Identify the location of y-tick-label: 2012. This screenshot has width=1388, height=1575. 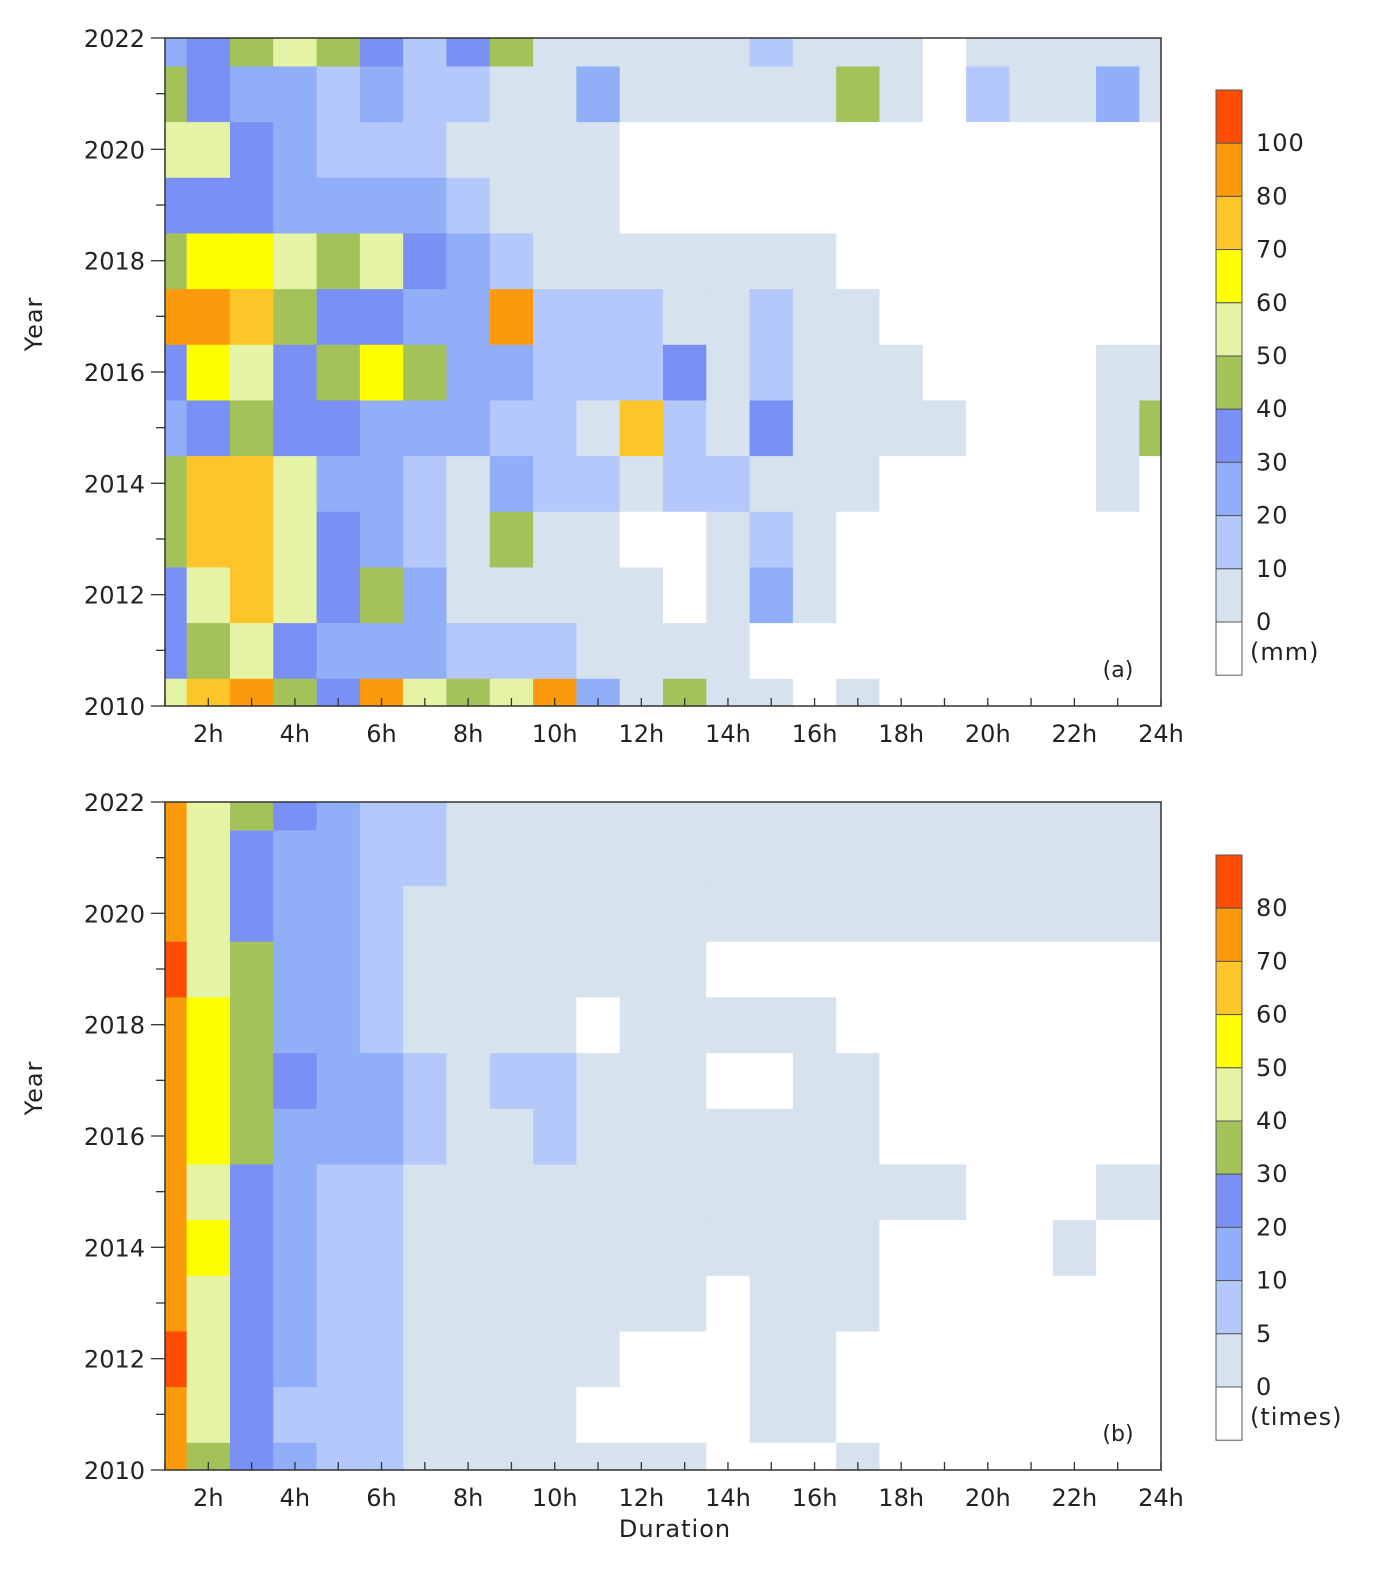
(114, 596).